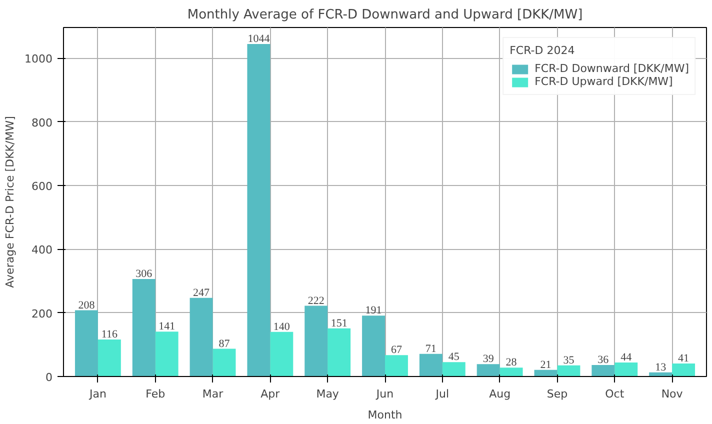 The height and width of the screenshot is (424, 712). I want to click on y-tick-label: 1000, so click(38, 59).